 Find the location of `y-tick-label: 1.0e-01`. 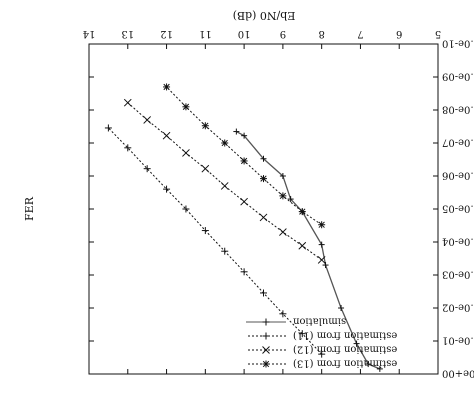

y-tick-label: 1.0e-01 is located at coordinates (458, 340).